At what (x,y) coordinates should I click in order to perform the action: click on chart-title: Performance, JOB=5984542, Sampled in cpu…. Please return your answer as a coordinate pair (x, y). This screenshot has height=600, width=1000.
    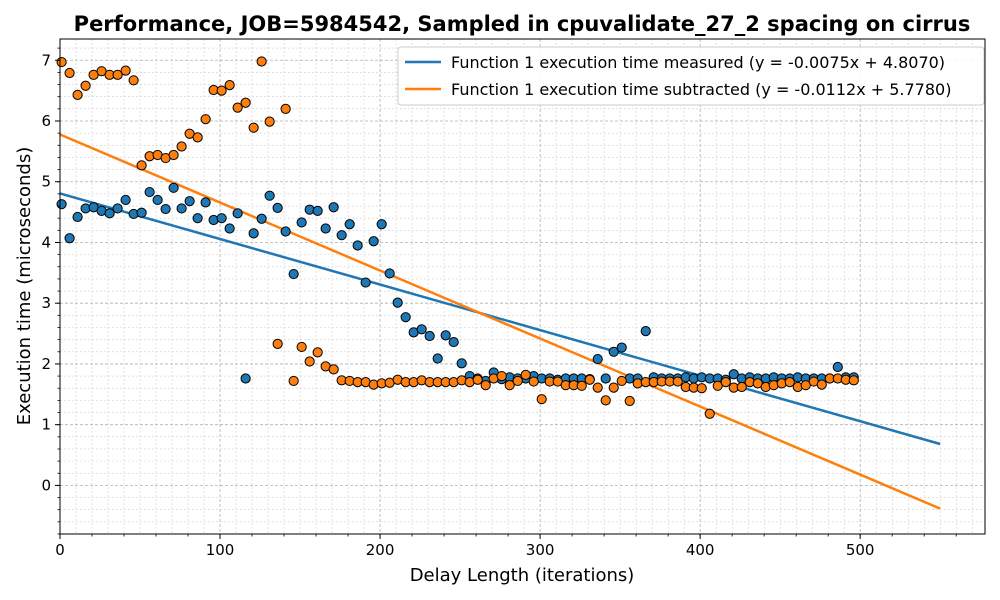
    Looking at the image, I should click on (522, 24).